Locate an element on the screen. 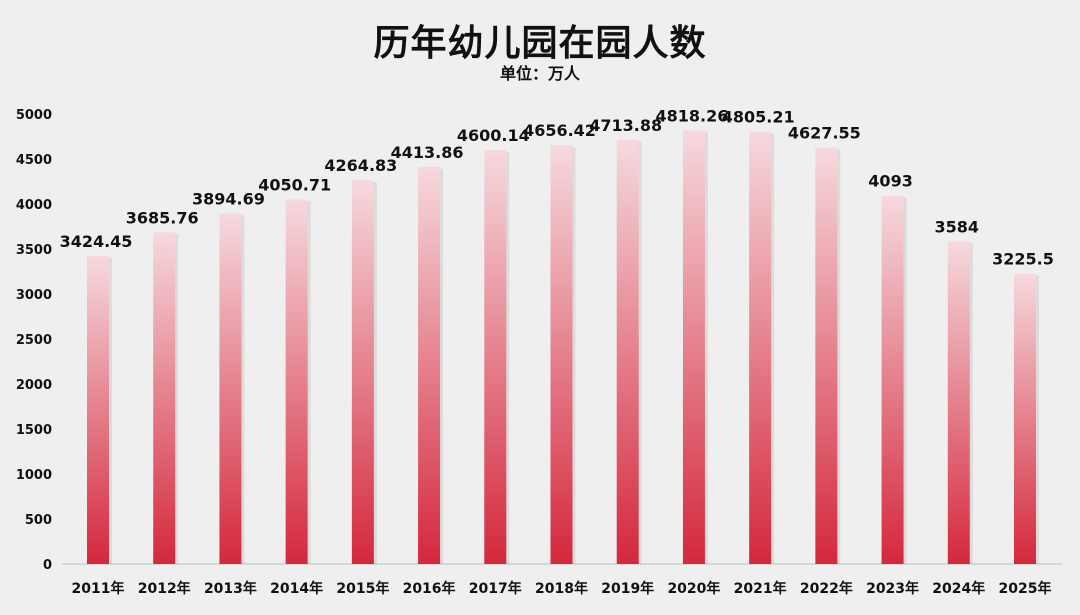 The width and height of the screenshot is (1080, 615). x-category-label: 2016年 is located at coordinates (429, 588).